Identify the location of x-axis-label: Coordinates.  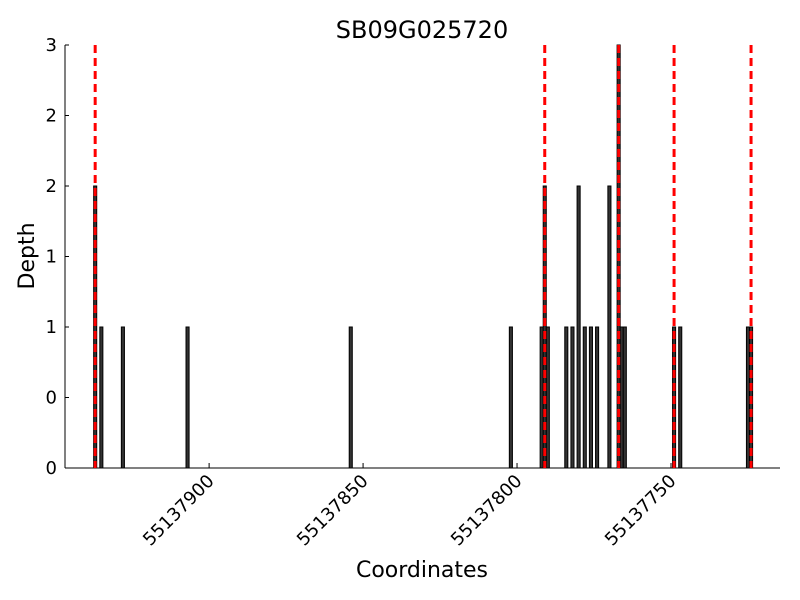
(422, 570).